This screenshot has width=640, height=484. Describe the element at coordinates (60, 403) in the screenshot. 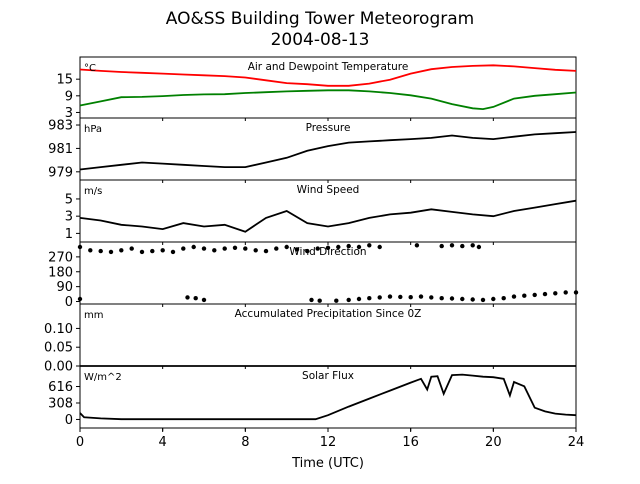

I see `y-tick-label: 308` at that location.